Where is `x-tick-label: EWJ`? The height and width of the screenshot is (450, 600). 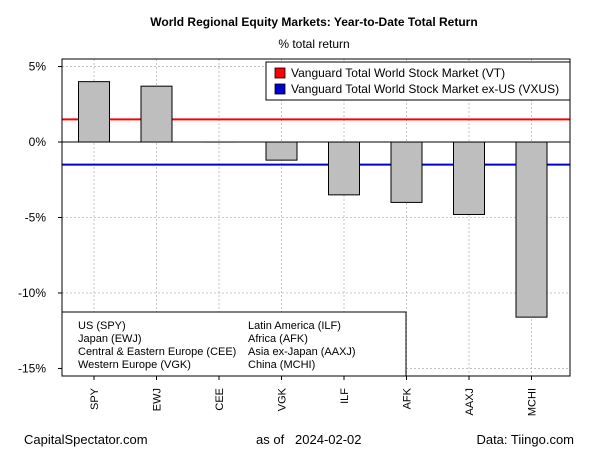
x-tick-label: EWJ is located at coordinates (158, 399).